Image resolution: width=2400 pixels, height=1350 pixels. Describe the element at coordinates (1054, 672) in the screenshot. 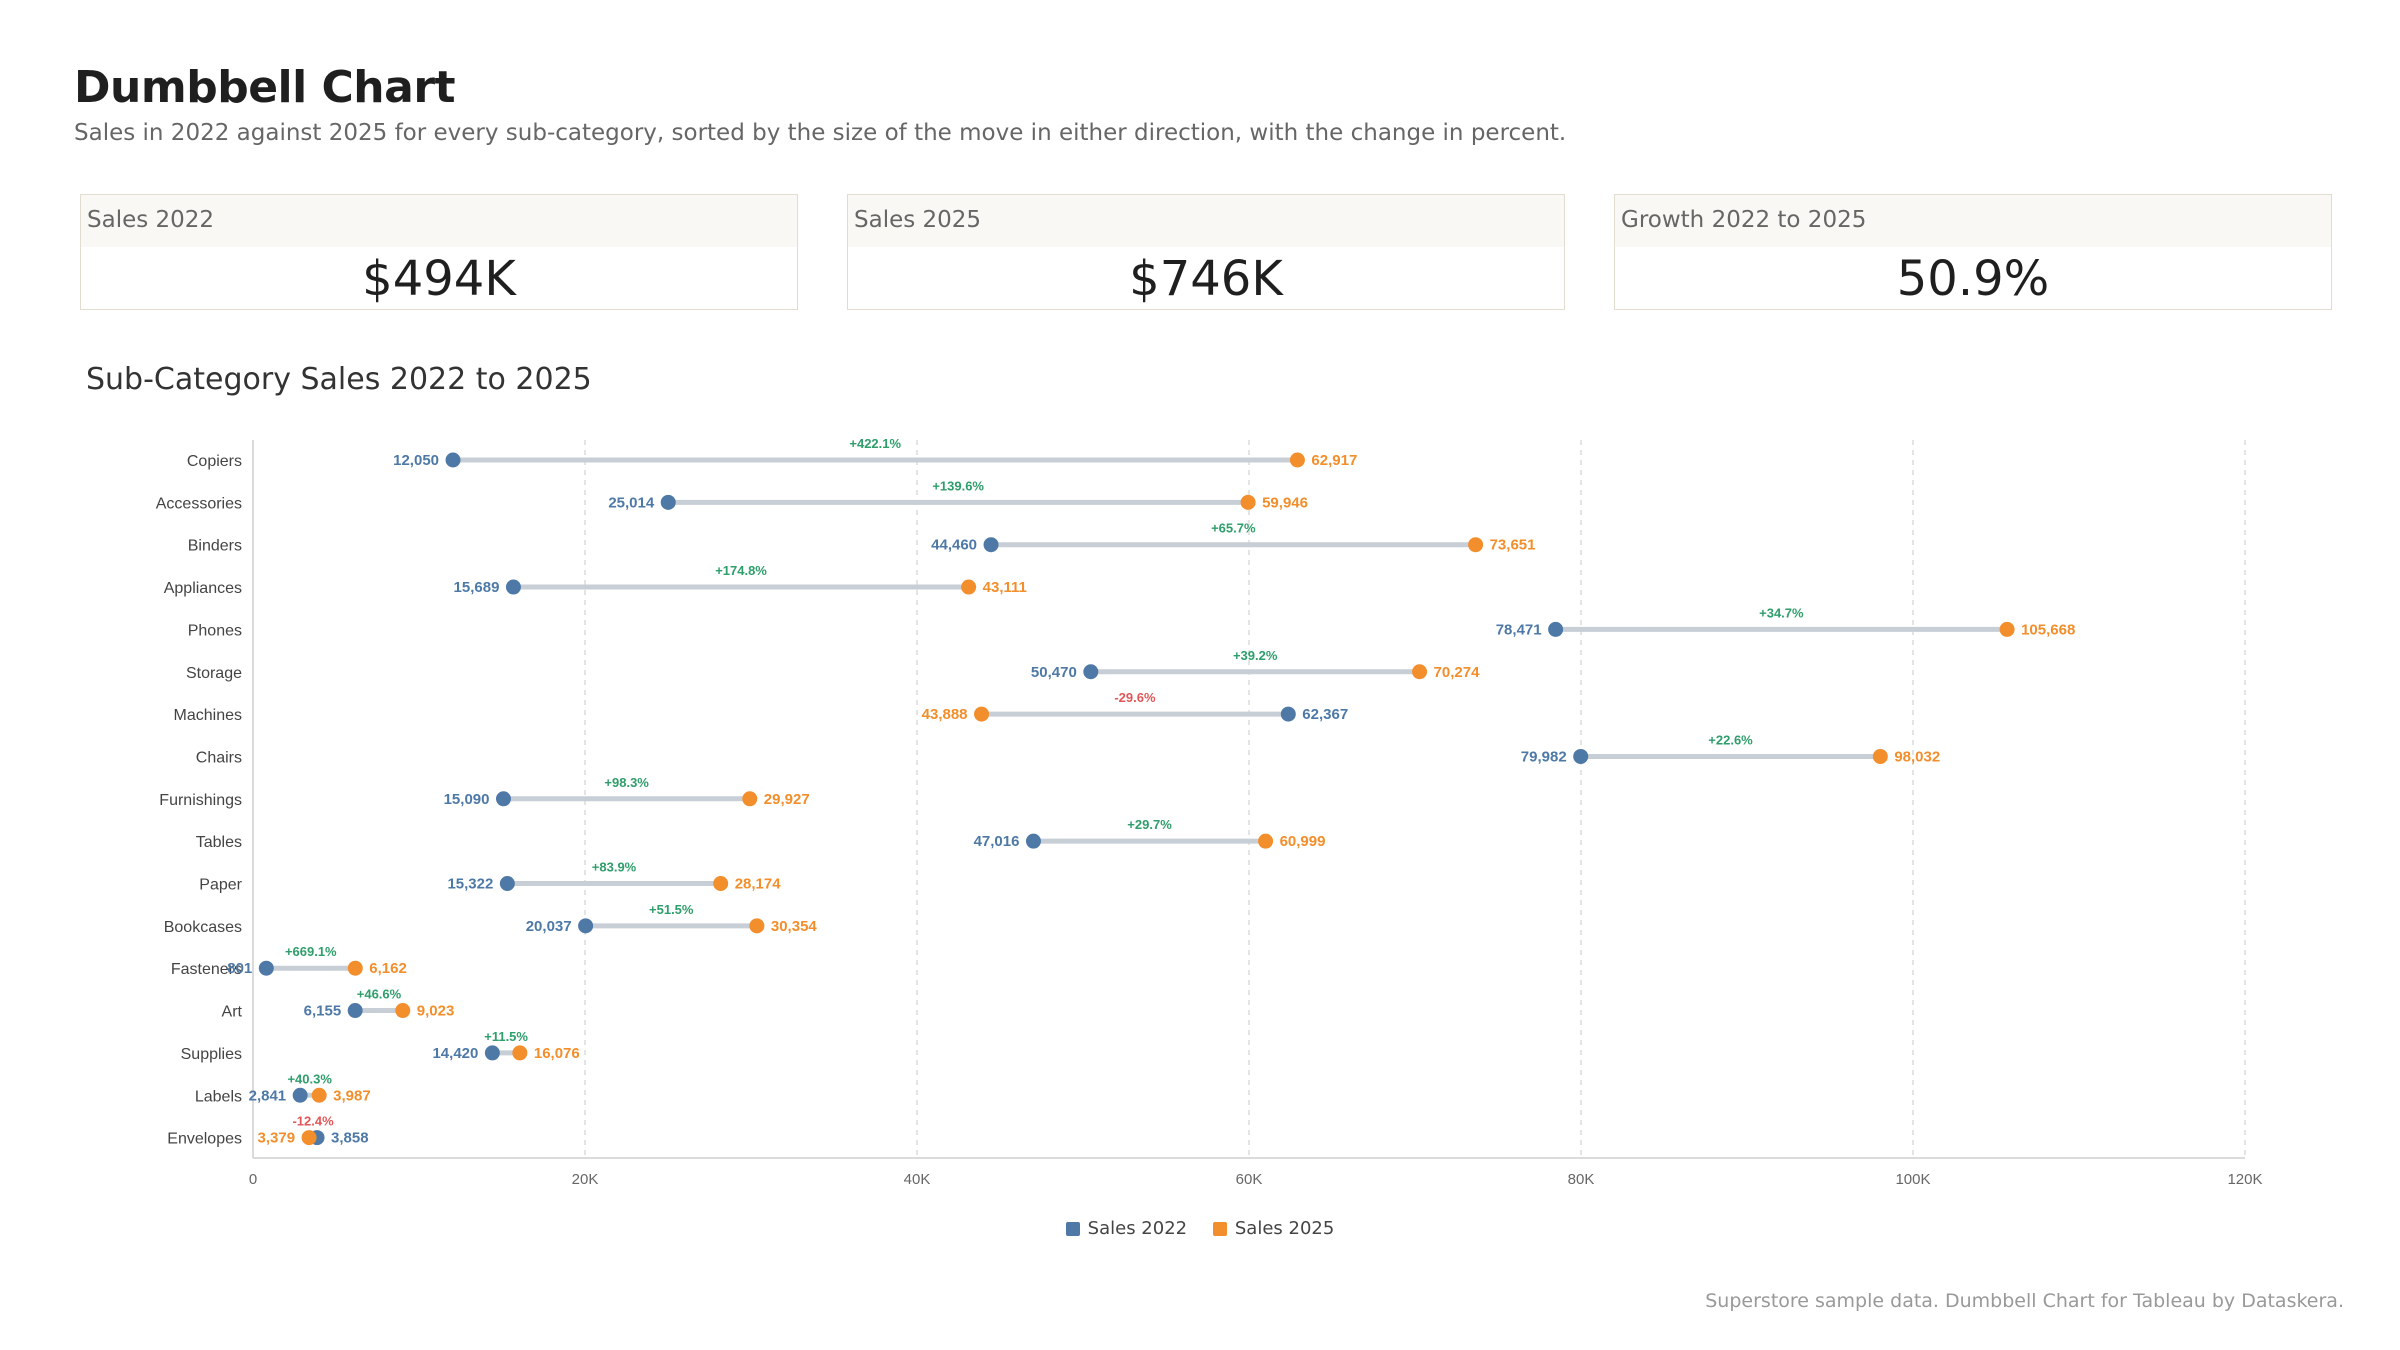

I see `value-label-2022: 50,470` at that location.